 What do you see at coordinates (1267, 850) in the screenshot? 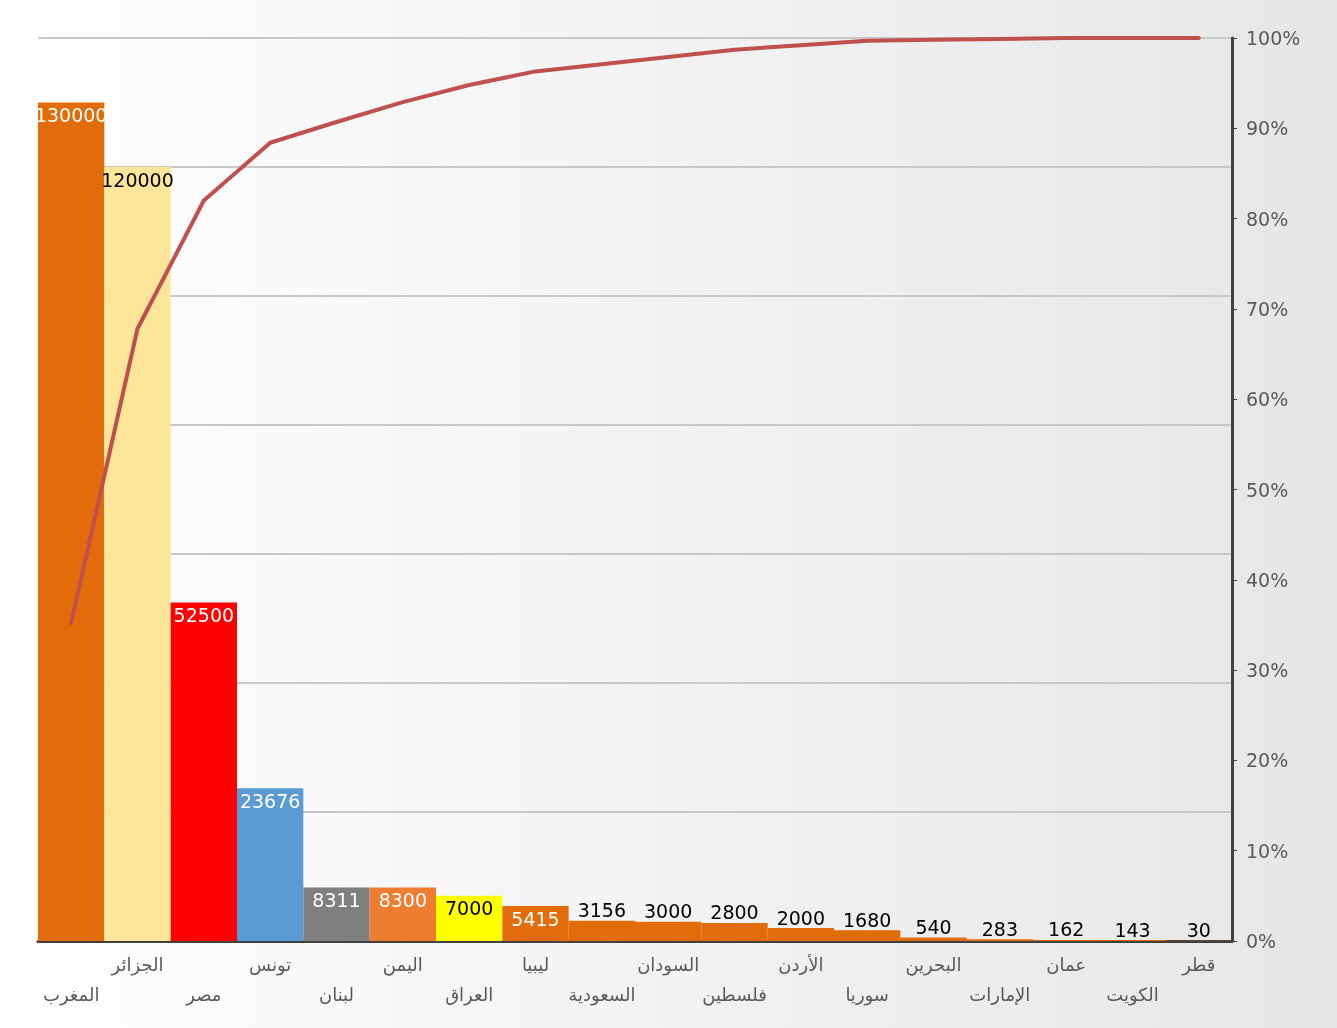
I see `y2-tick-label: 10%` at bounding box center [1267, 850].